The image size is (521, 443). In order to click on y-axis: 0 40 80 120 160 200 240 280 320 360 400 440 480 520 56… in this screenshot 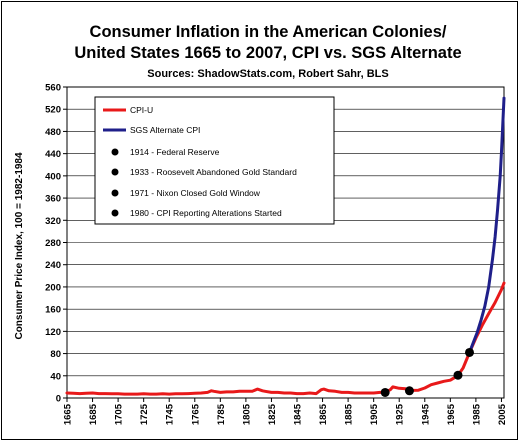, I will do `click(56, 244)`.